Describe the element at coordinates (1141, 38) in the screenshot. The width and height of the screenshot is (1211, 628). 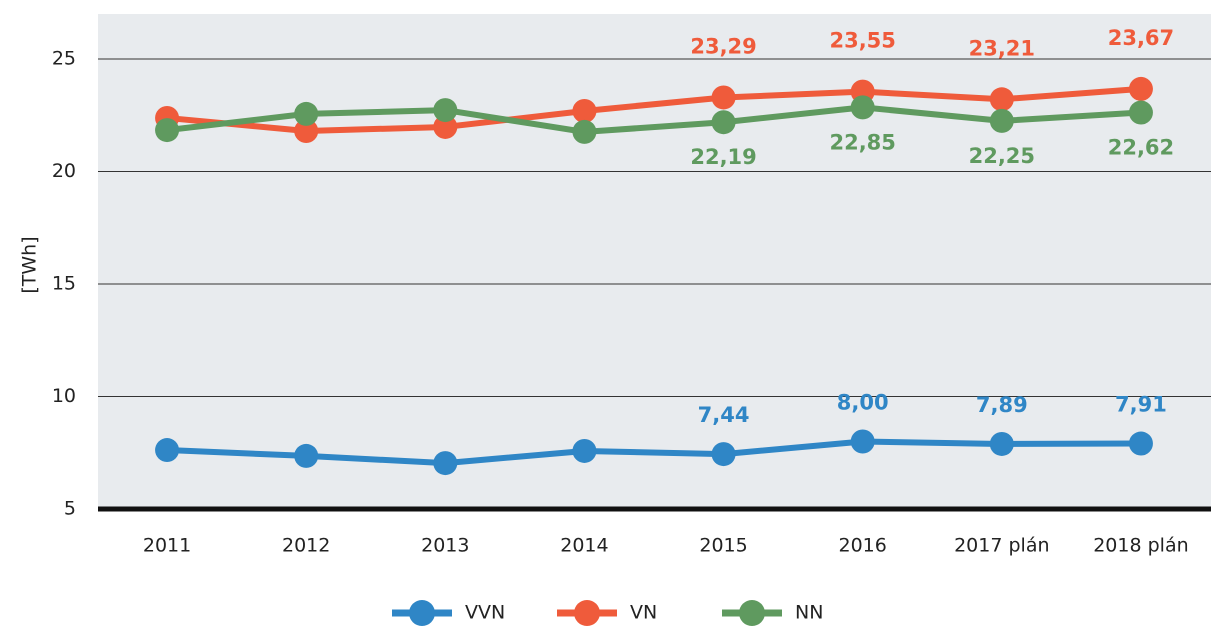
I see `value-label: 23,67` at that location.